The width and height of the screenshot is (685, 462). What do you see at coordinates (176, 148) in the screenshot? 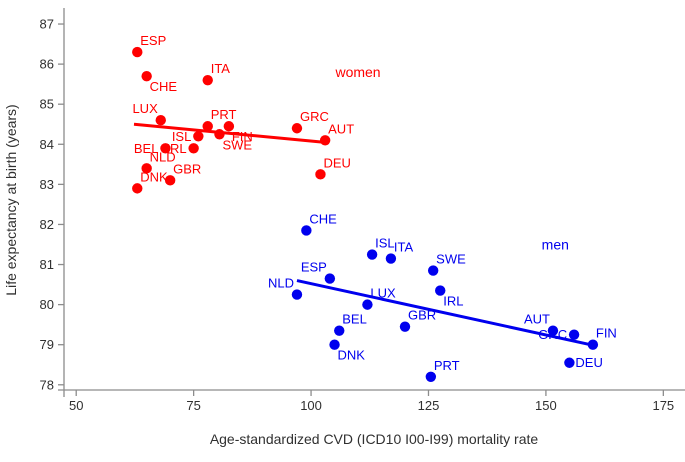
I see `label-women-IRL: IRL` at bounding box center [176, 148].